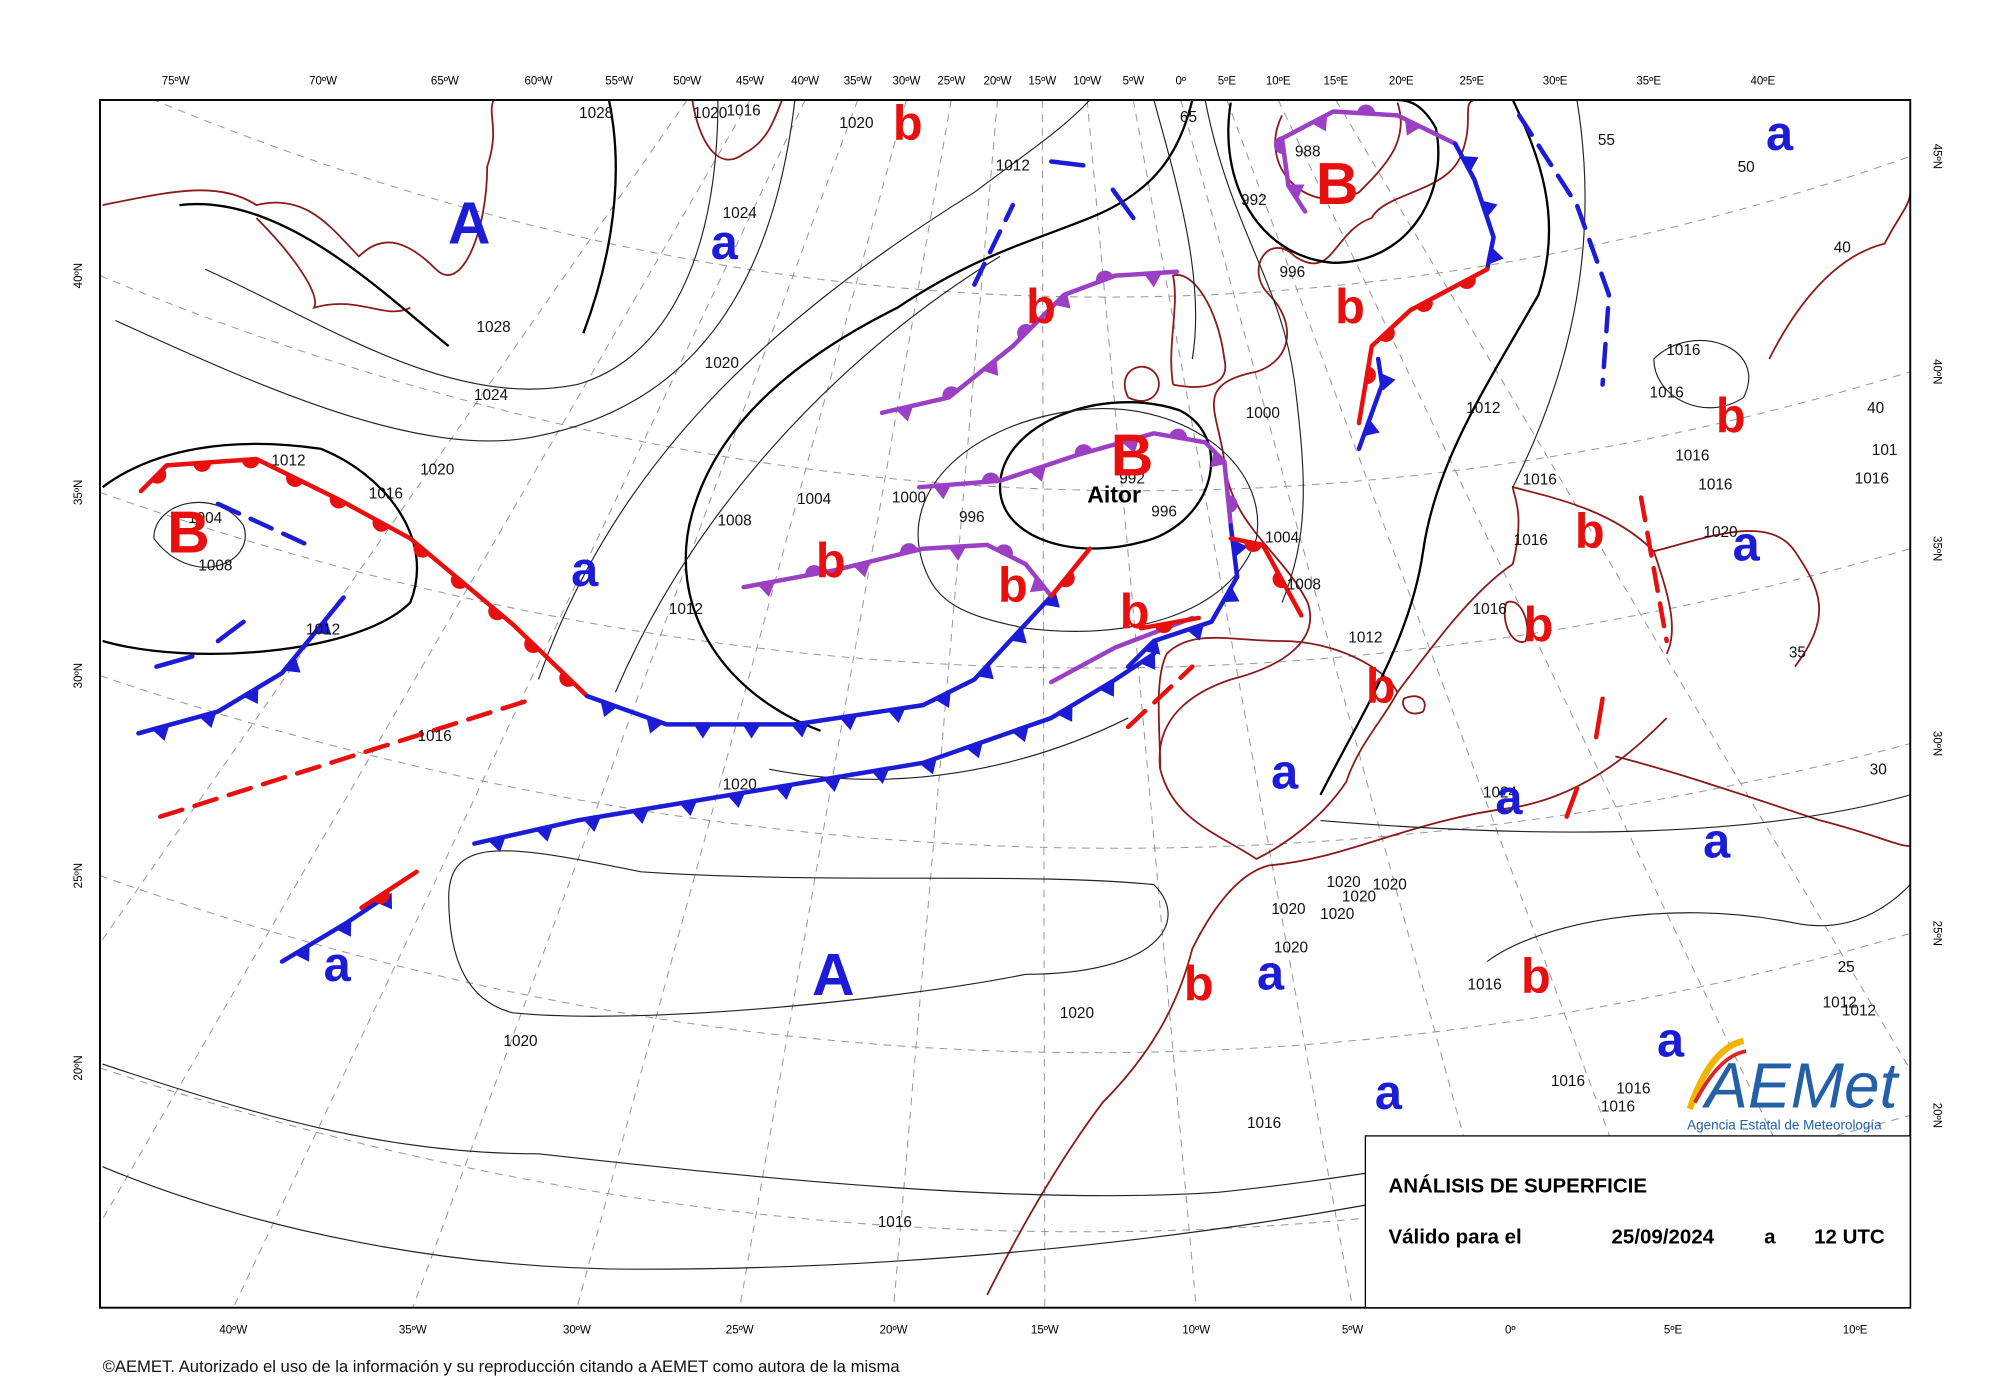 This screenshot has width=2000, height=1400. What do you see at coordinates (972, 517) in the screenshot?
I see `isobar-label: 996` at bounding box center [972, 517].